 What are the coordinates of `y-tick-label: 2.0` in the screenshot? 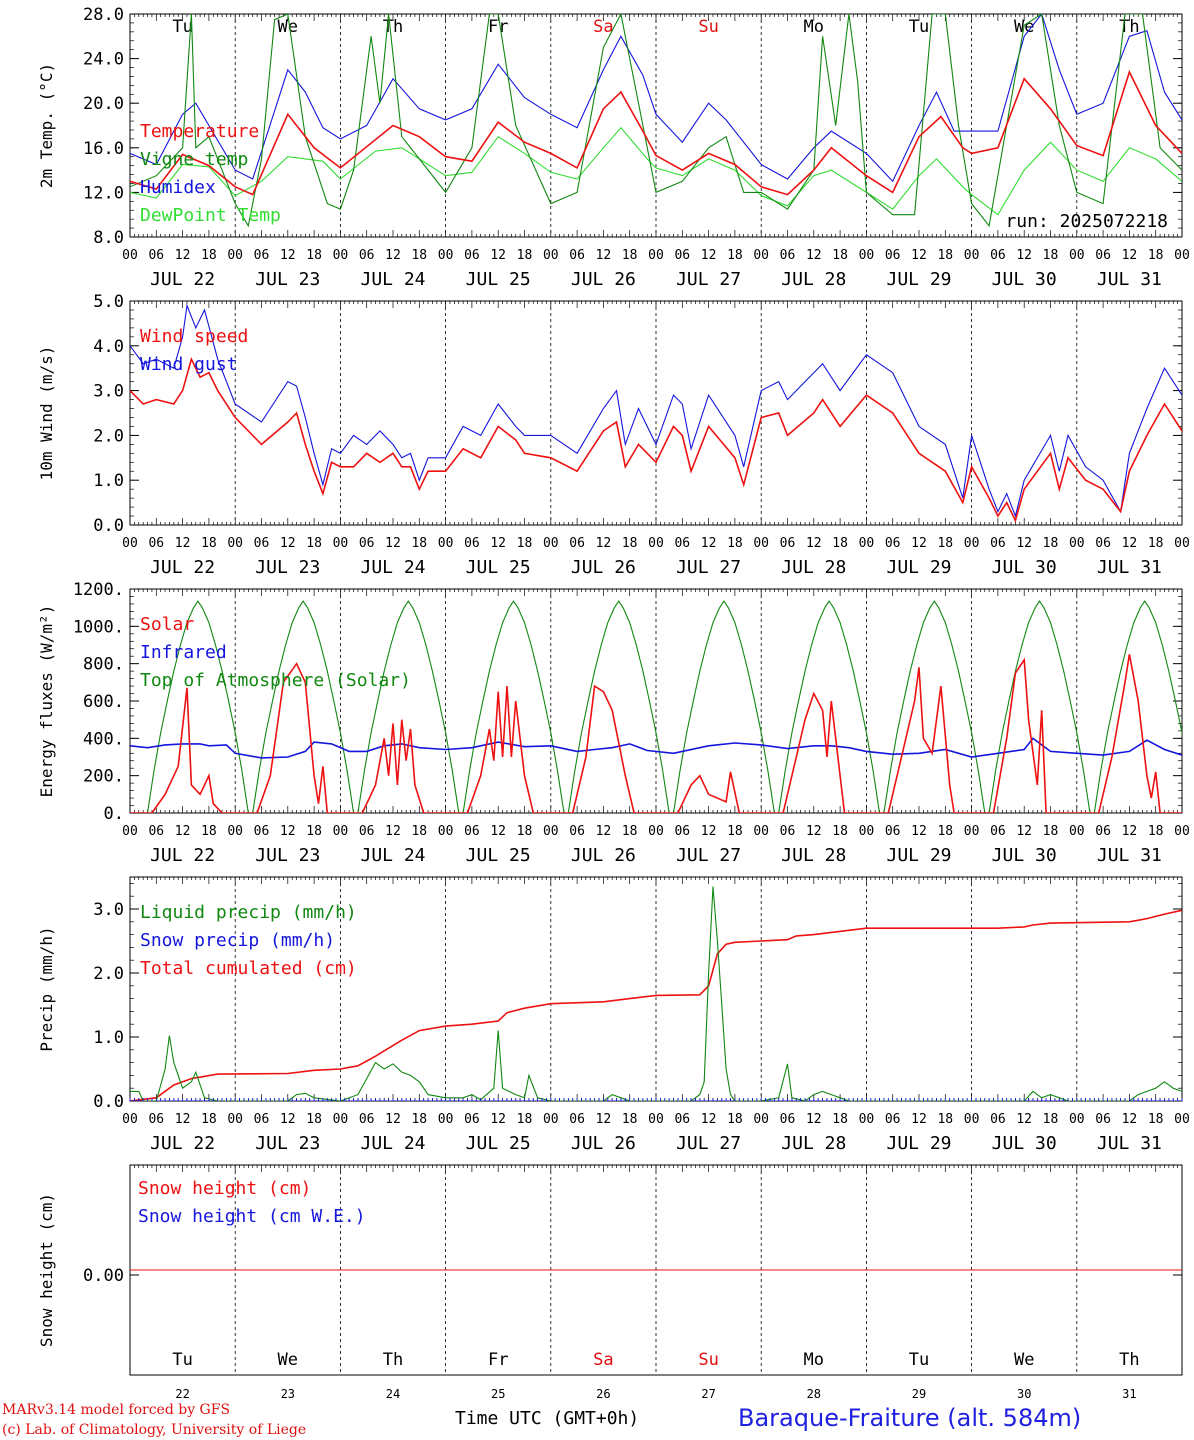 It's located at (108, 974).